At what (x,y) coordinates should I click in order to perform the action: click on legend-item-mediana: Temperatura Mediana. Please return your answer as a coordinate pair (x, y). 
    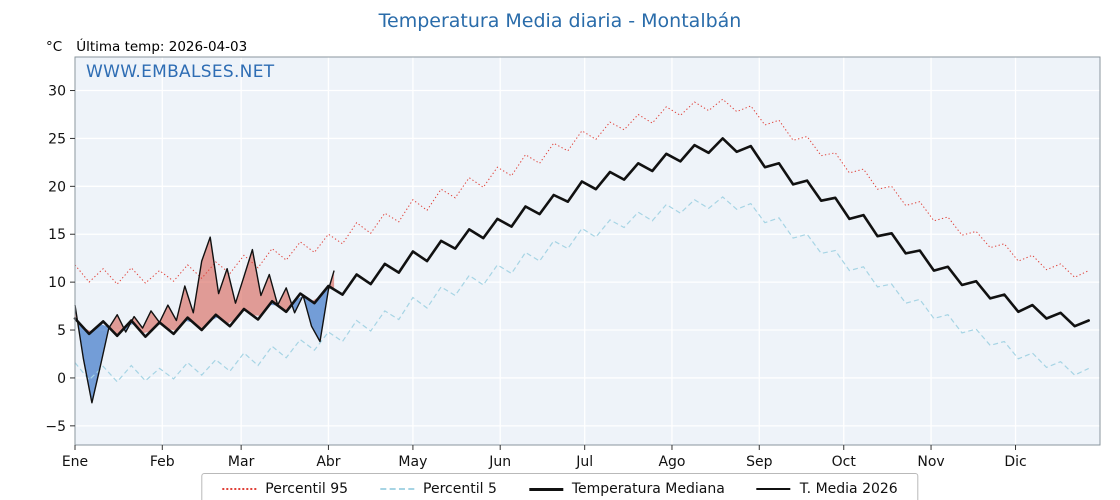
    Looking at the image, I should click on (626, 489).